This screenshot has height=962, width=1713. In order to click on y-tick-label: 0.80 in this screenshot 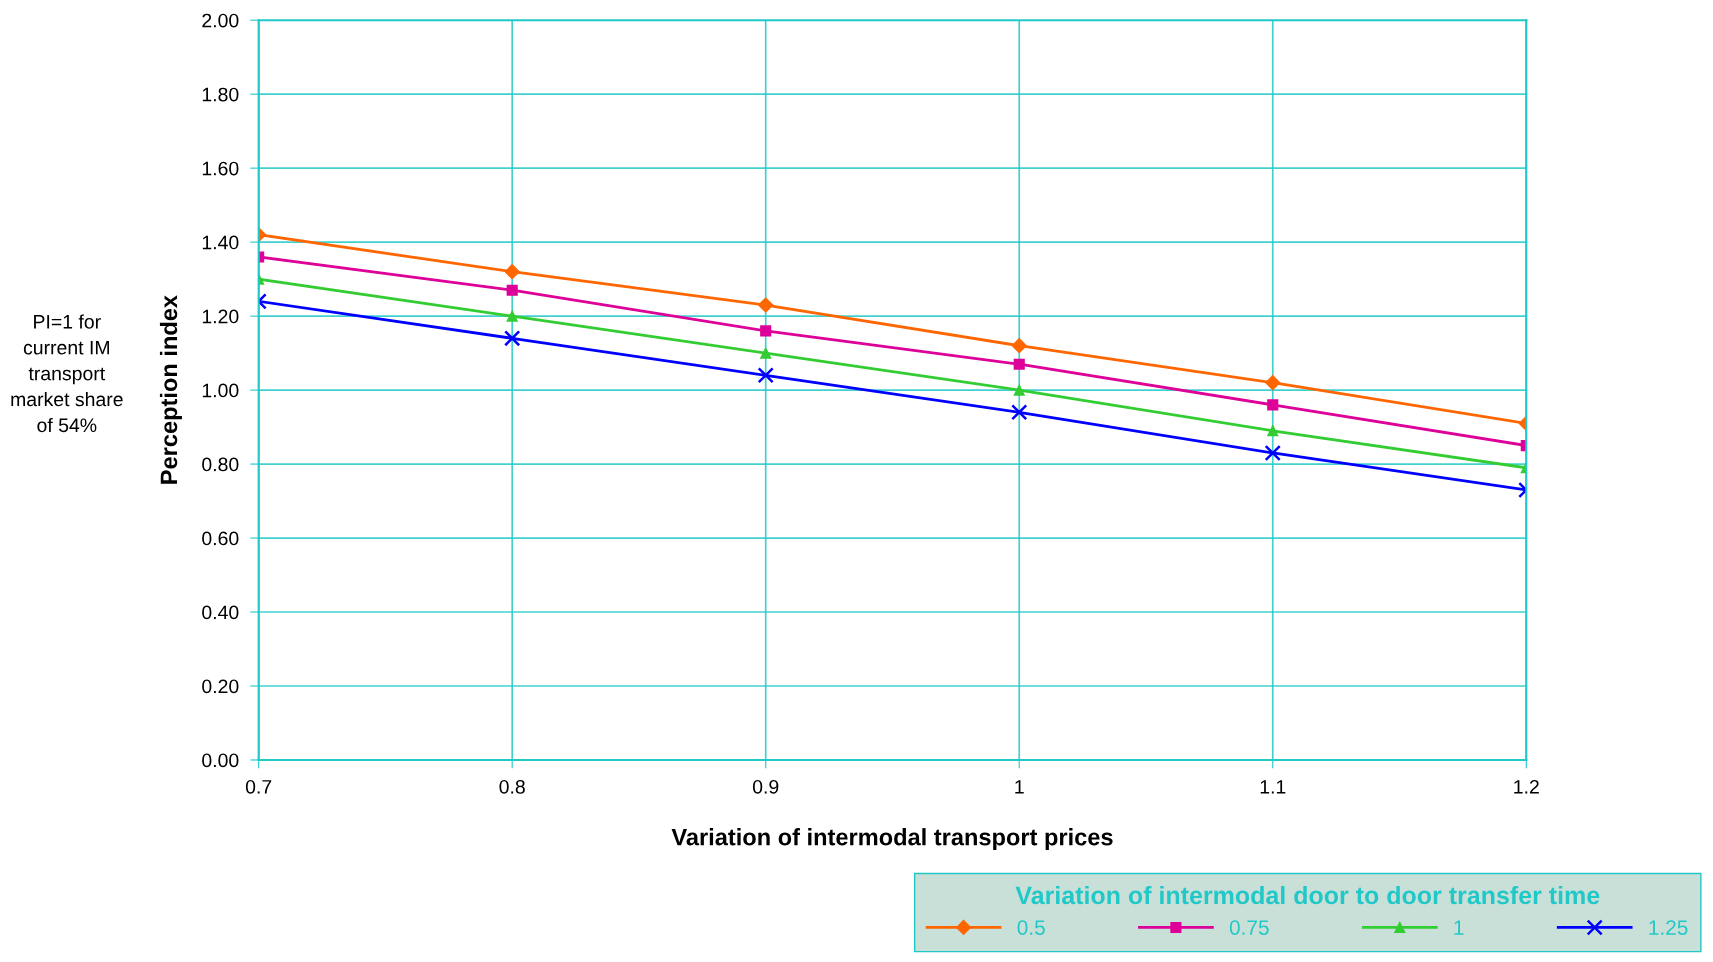, I will do `click(220, 464)`.